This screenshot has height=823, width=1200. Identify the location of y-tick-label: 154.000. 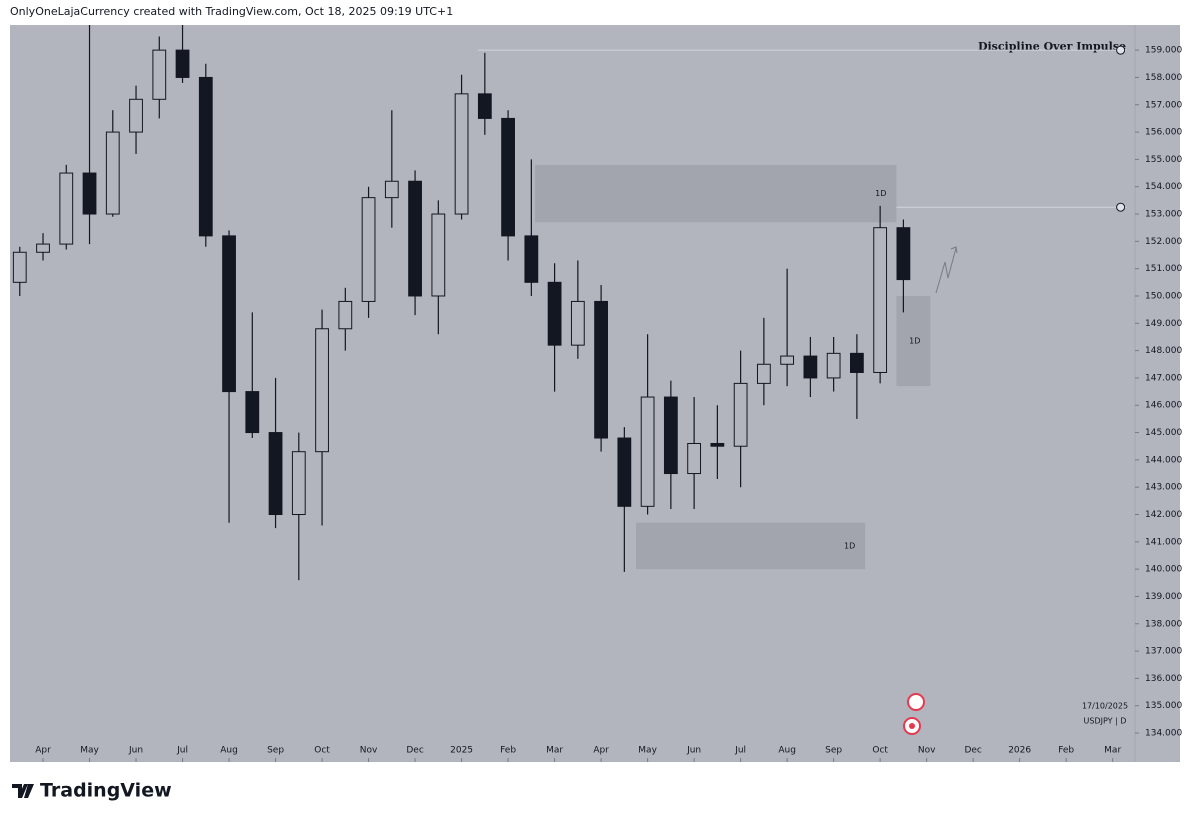
(1163, 187).